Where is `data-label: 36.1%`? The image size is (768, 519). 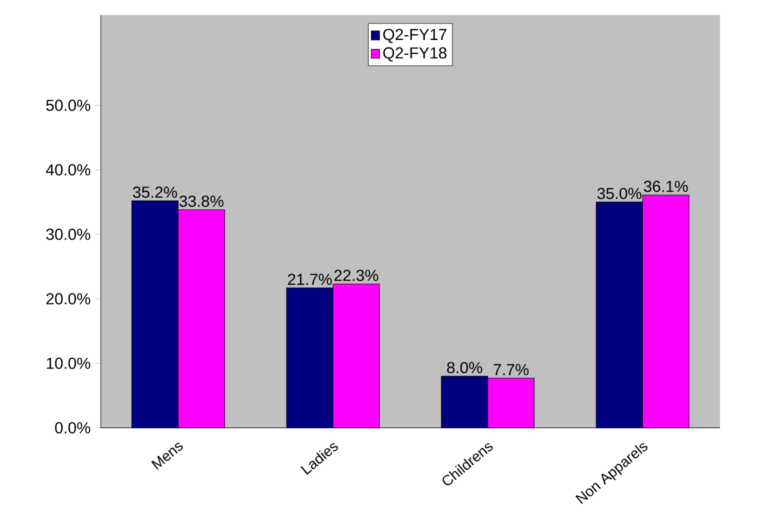
data-label: 36.1% is located at coordinates (666, 186).